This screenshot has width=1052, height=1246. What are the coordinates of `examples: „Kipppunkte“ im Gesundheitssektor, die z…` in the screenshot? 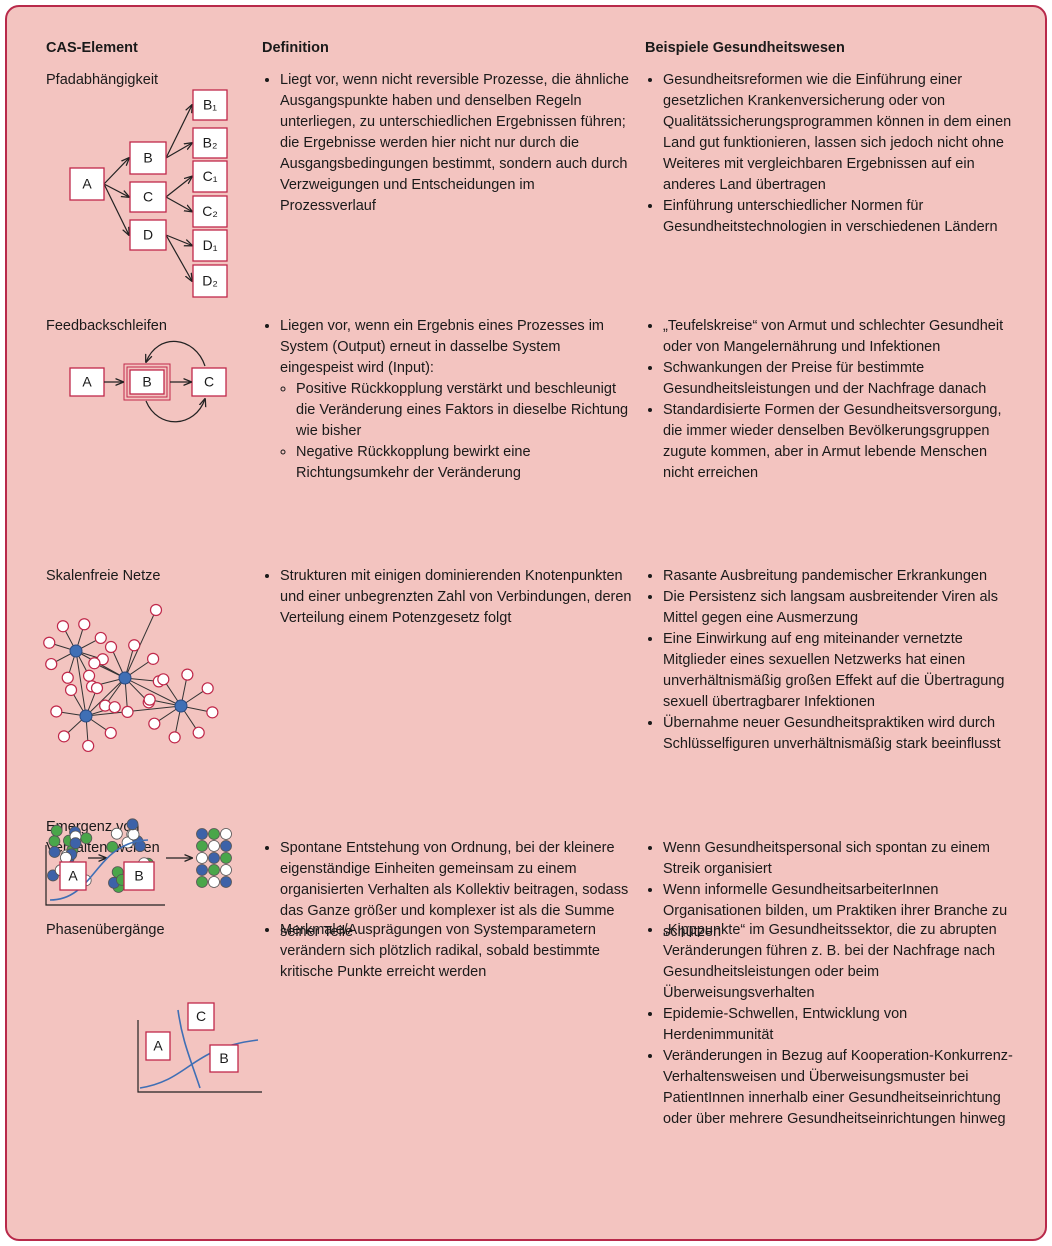 It's located at (831, 1025).